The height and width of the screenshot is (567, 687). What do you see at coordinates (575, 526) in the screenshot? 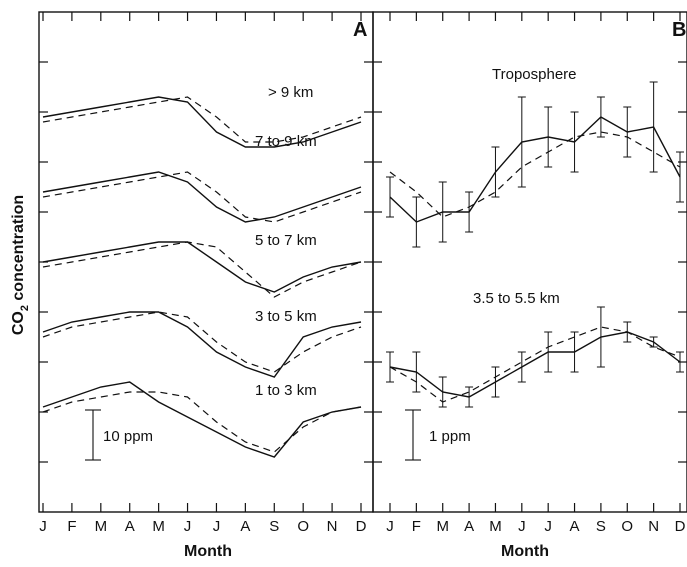
I see `panel-b-x-tick-label-8: A` at bounding box center [575, 526].